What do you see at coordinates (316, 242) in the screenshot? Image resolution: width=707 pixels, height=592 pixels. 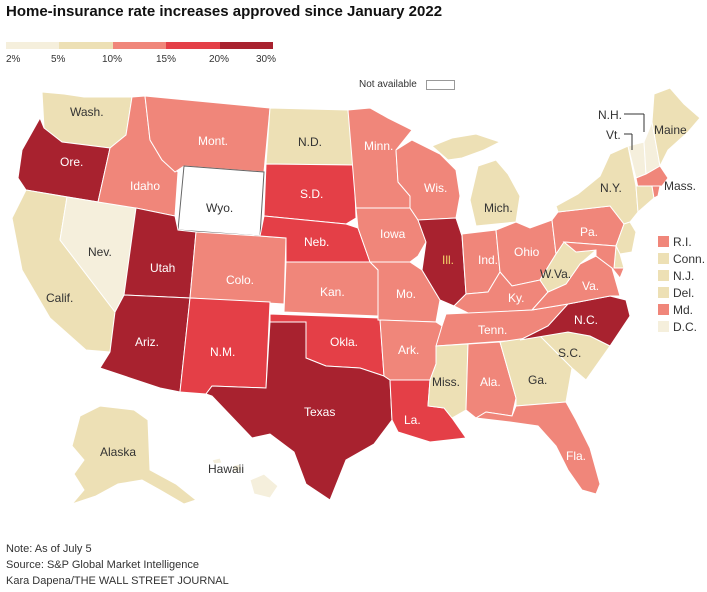 I see `state-label-ne: Neb.` at bounding box center [316, 242].